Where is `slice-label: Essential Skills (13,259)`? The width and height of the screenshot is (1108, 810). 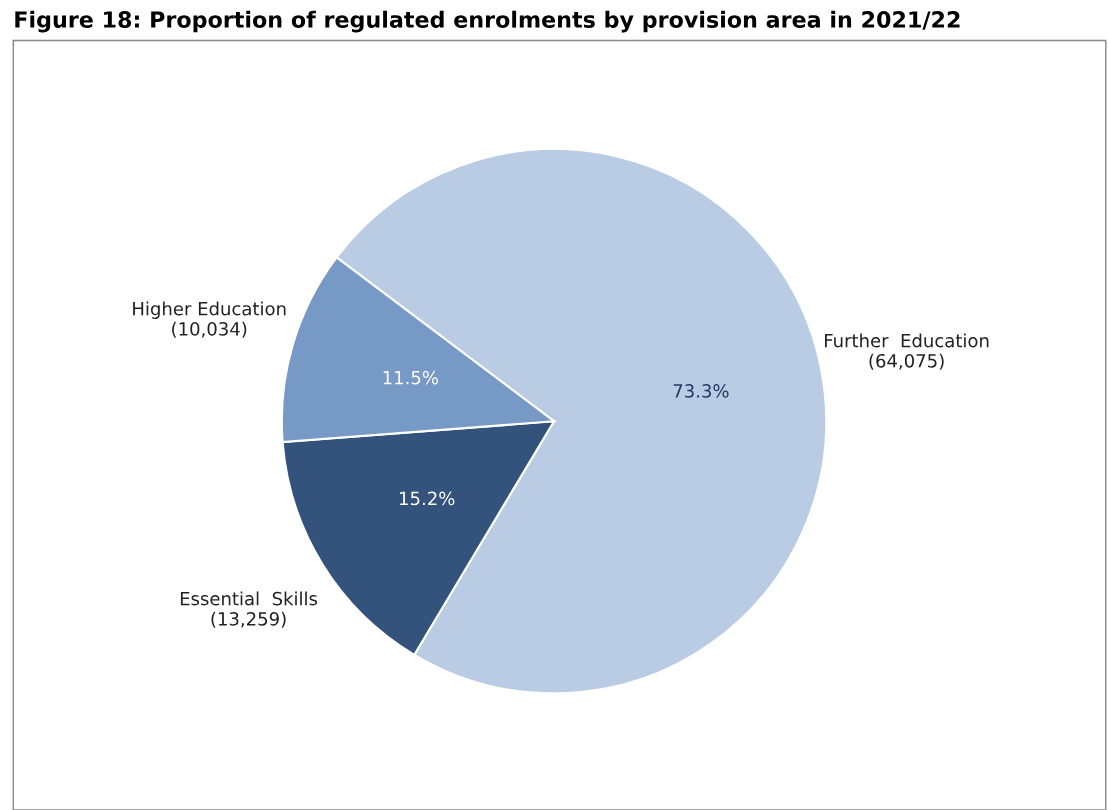
slice-label: Essential Skills (13,259) is located at coordinates (249, 609).